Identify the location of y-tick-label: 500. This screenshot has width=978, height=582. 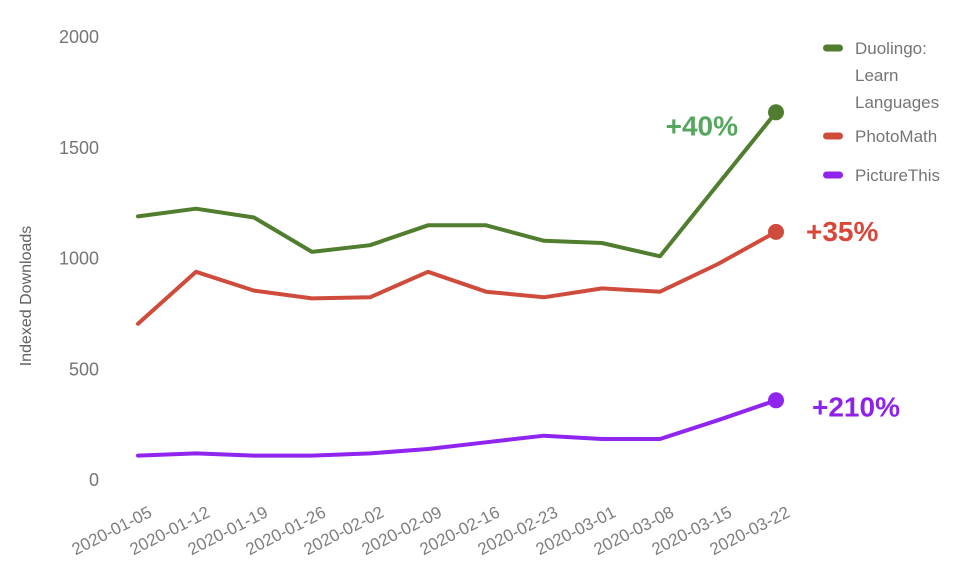
(84, 369).